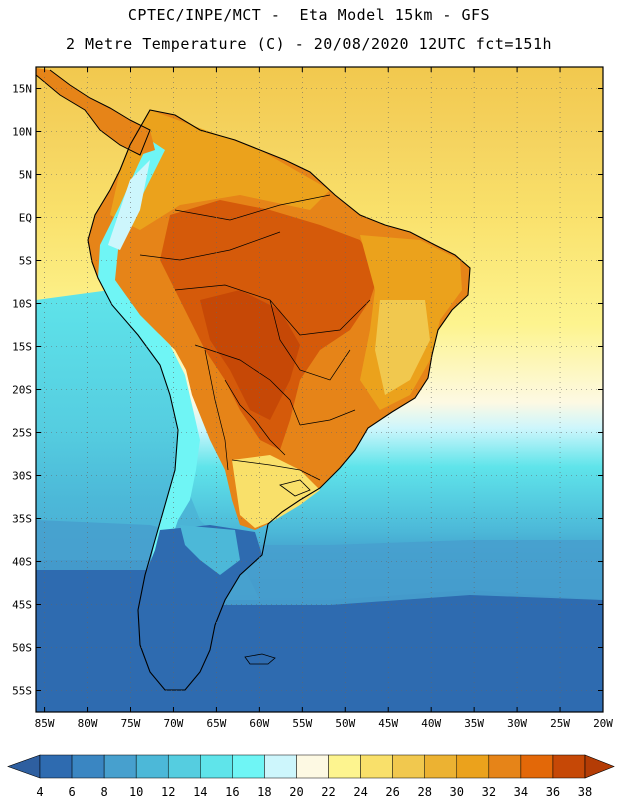 This screenshot has width=618, height=800. Describe the element at coordinates (22, 89) in the screenshot. I see `lat-tick-label: 15N` at that location.